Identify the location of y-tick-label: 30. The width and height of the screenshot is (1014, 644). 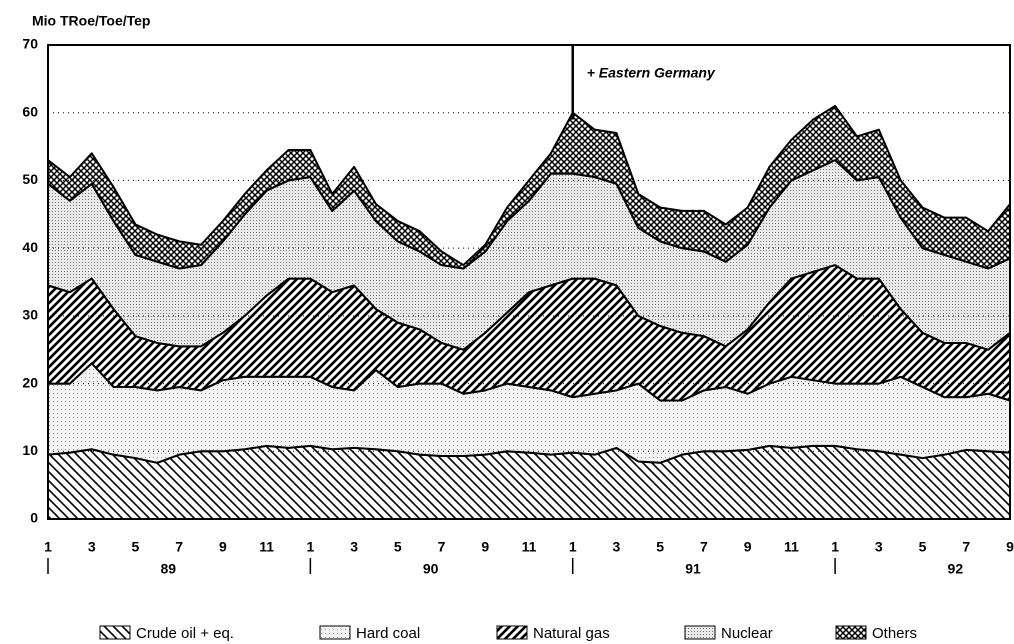
(30, 315).